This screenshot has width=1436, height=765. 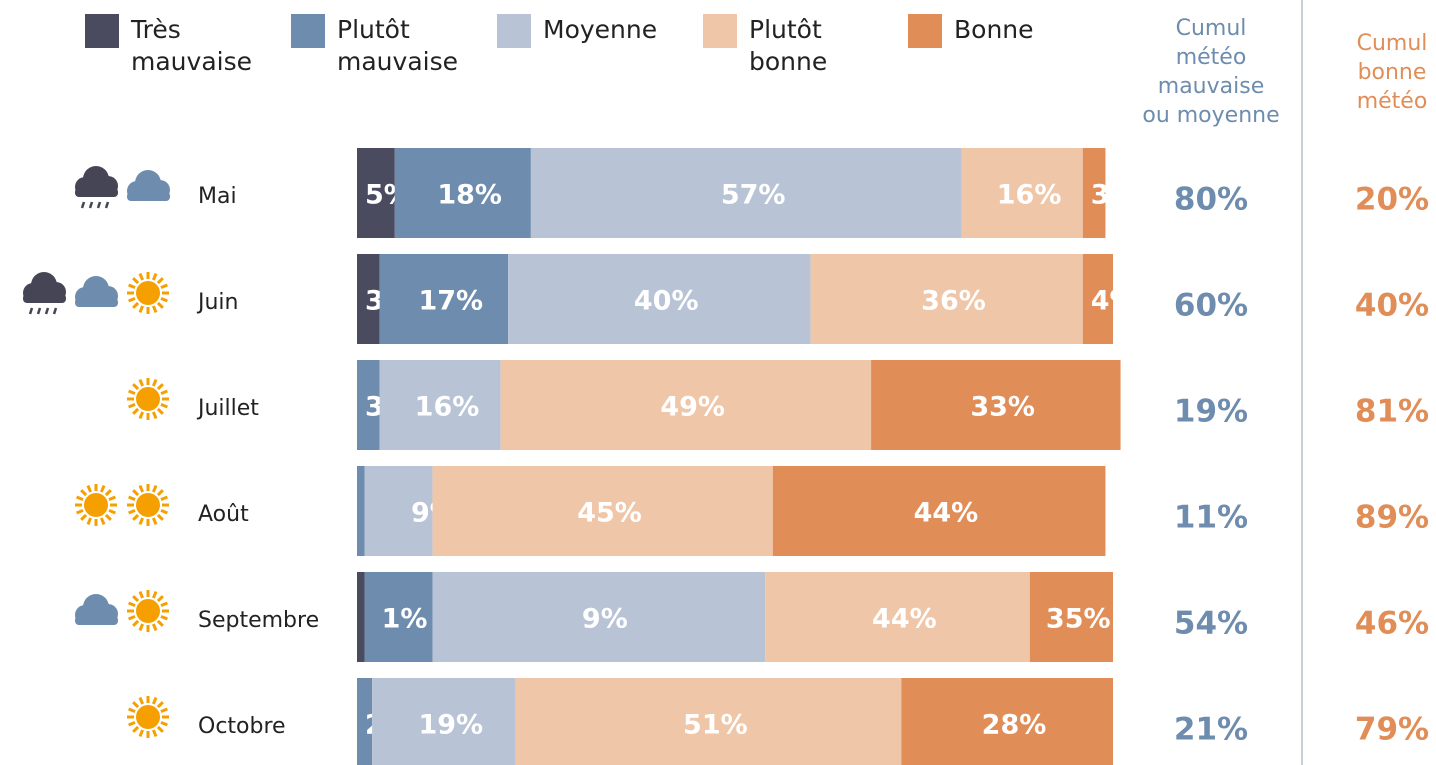 I want to click on category-label: Octobre, so click(x=242, y=726).